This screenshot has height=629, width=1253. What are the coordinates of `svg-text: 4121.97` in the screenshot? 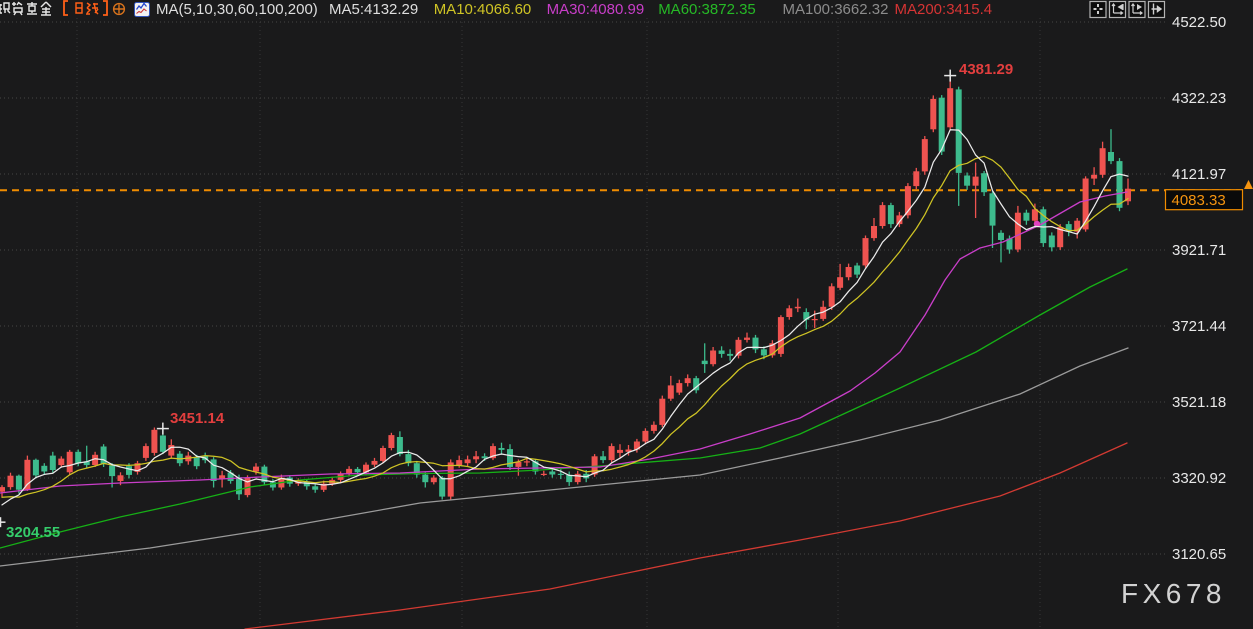 It's located at (1199, 174).